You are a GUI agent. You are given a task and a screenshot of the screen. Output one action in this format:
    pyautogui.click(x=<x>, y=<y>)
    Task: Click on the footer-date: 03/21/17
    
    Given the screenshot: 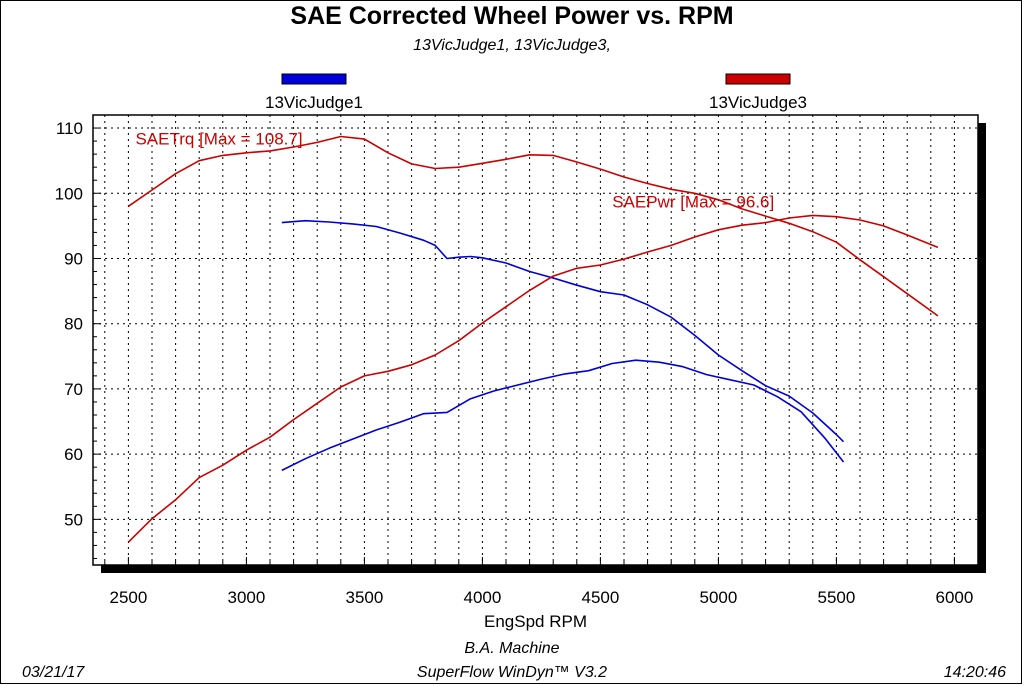 What is the action you would take?
    pyautogui.click(x=53, y=672)
    